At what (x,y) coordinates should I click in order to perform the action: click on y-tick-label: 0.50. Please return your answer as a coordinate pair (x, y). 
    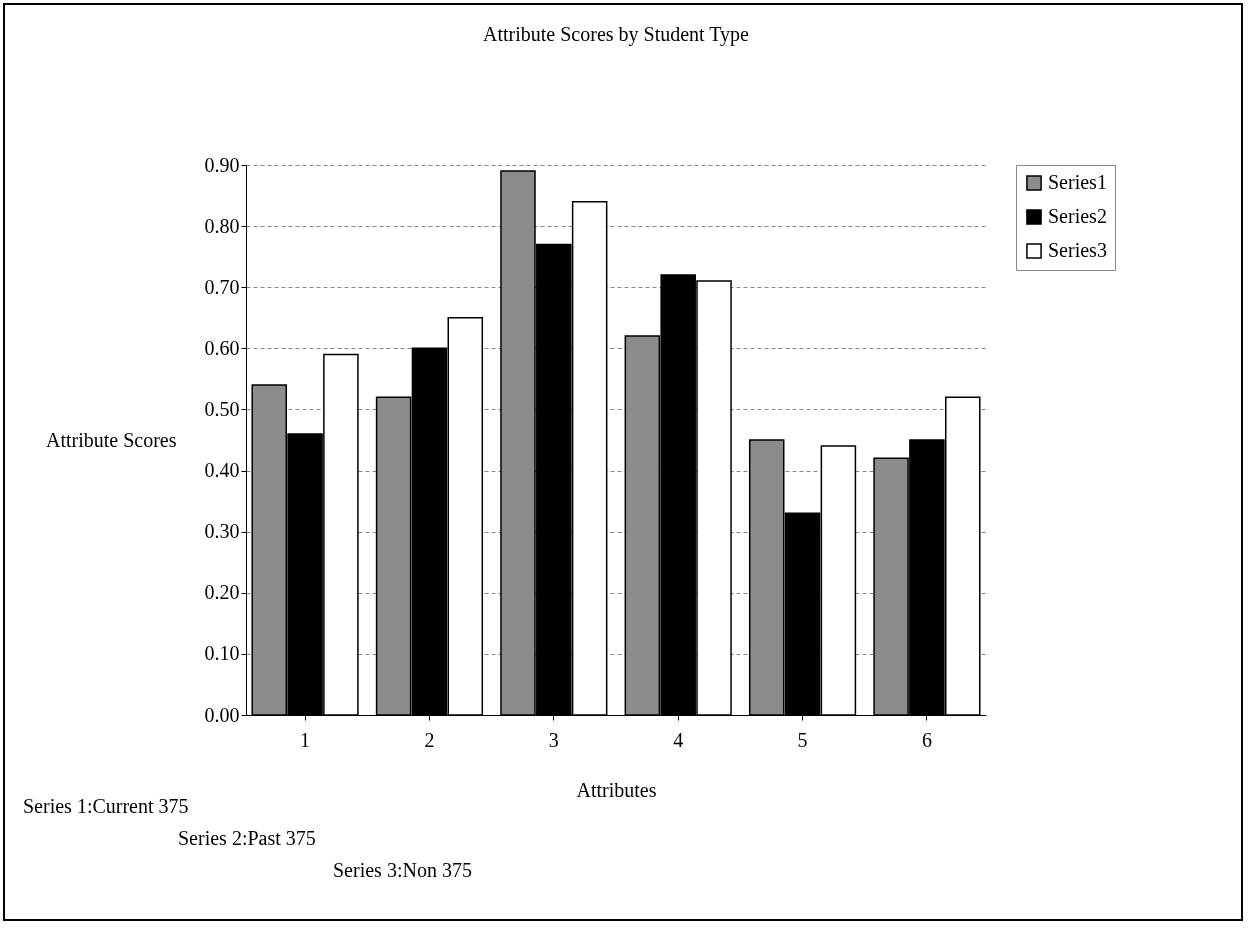
    Looking at the image, I should click on (222, 408).